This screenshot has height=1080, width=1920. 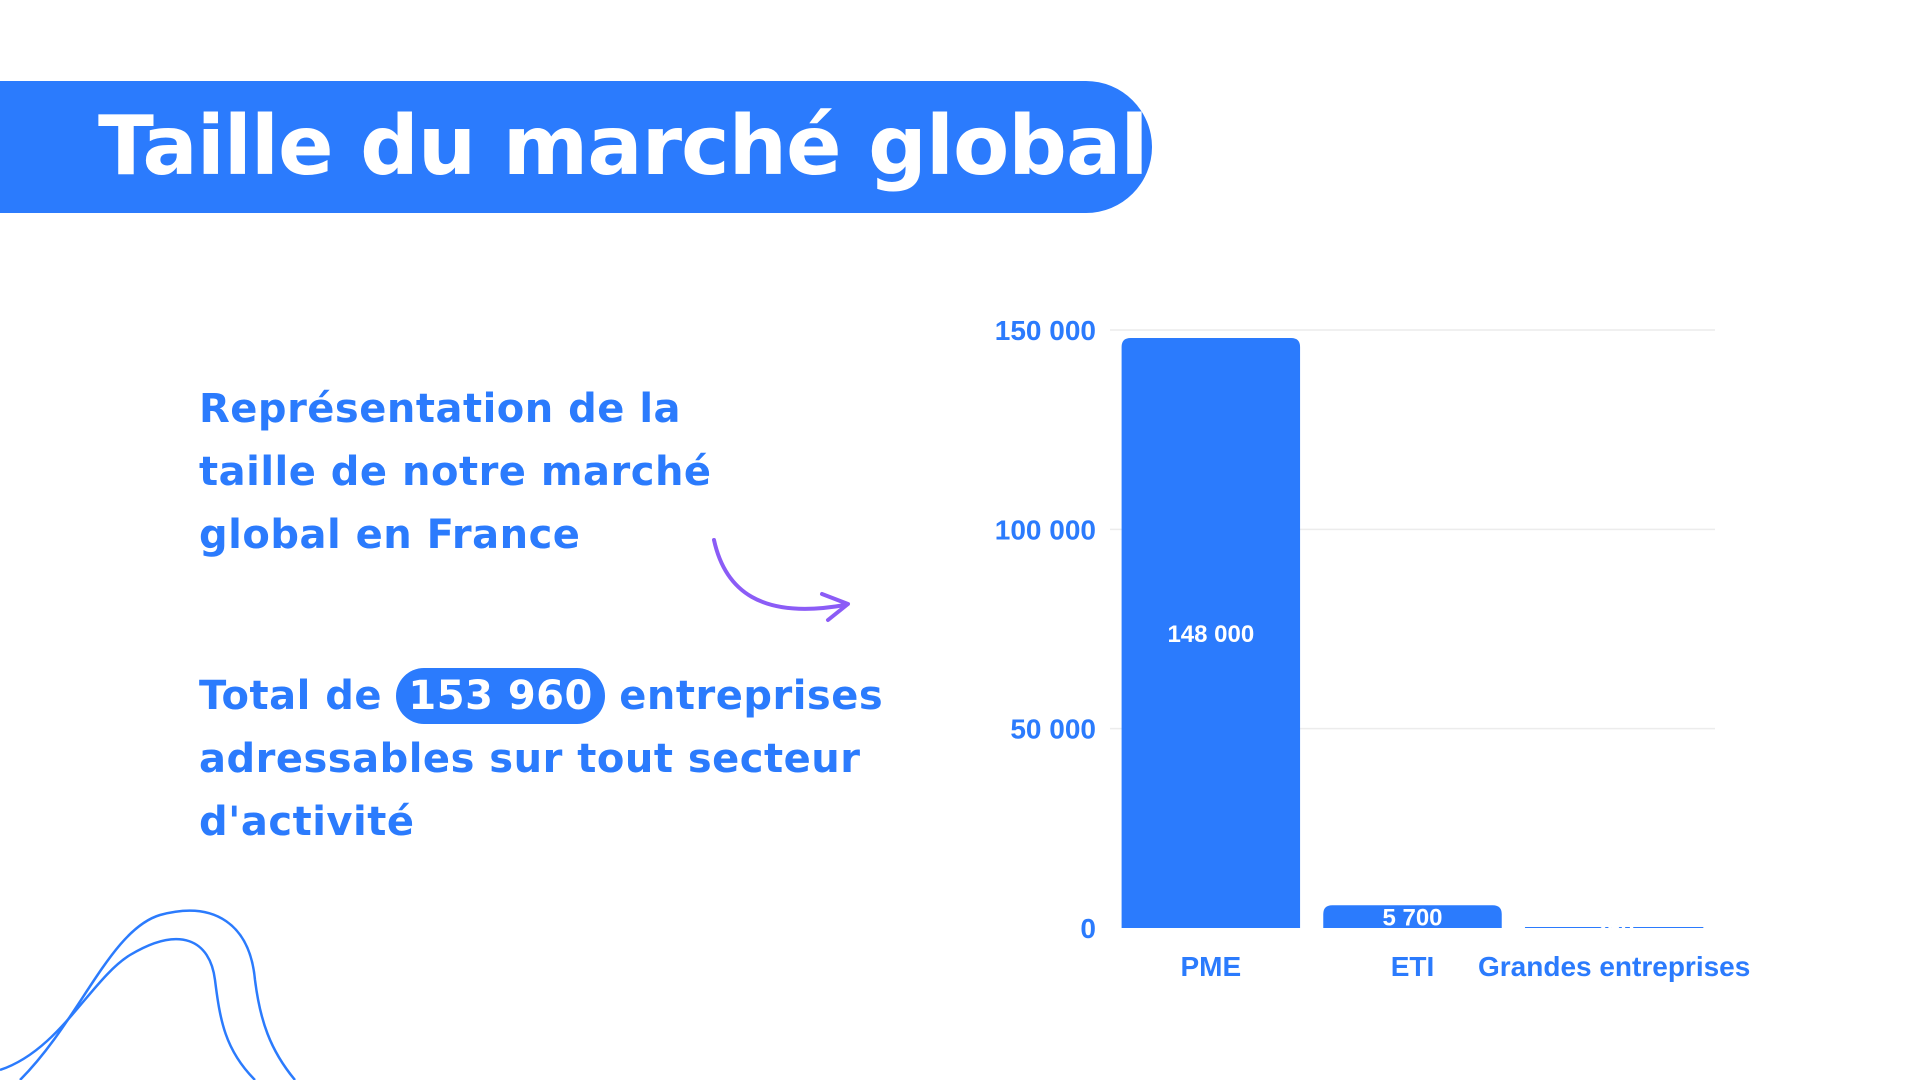 What do you see at coordinates (1088, 928) in the screenshot?
I see `y-tick-label: 0` at bounding box center [1088, 928].